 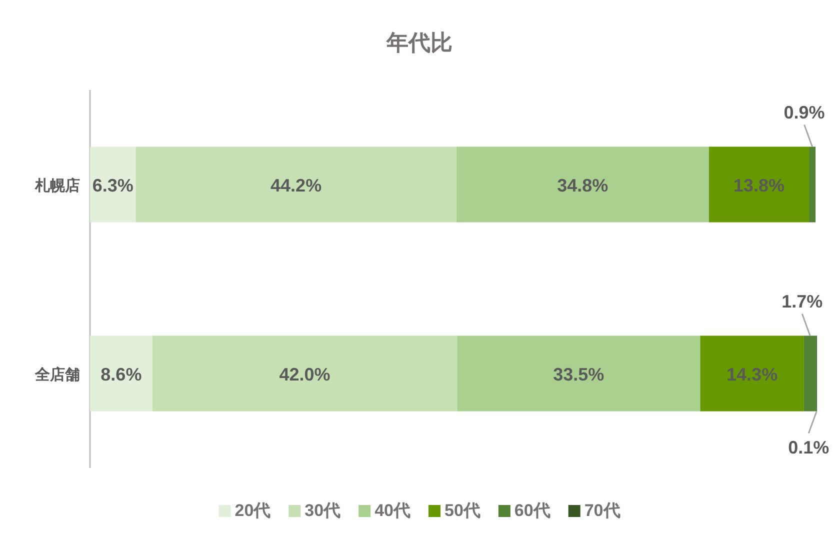 I want to click on legend-label: 20代, so click(x=252, y=510).